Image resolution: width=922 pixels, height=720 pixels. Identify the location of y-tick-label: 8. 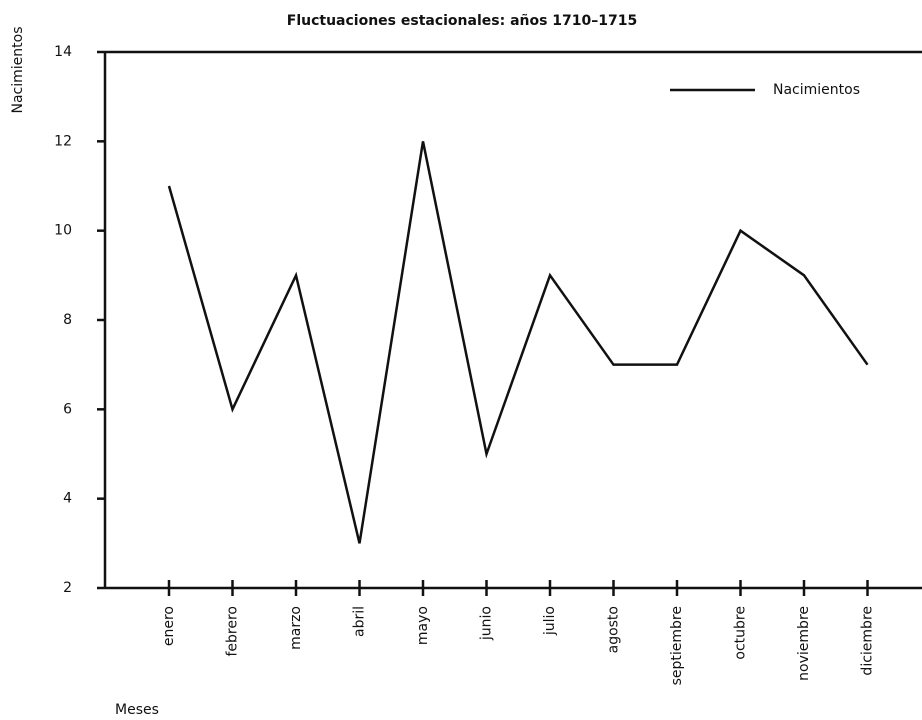
(67, 320).